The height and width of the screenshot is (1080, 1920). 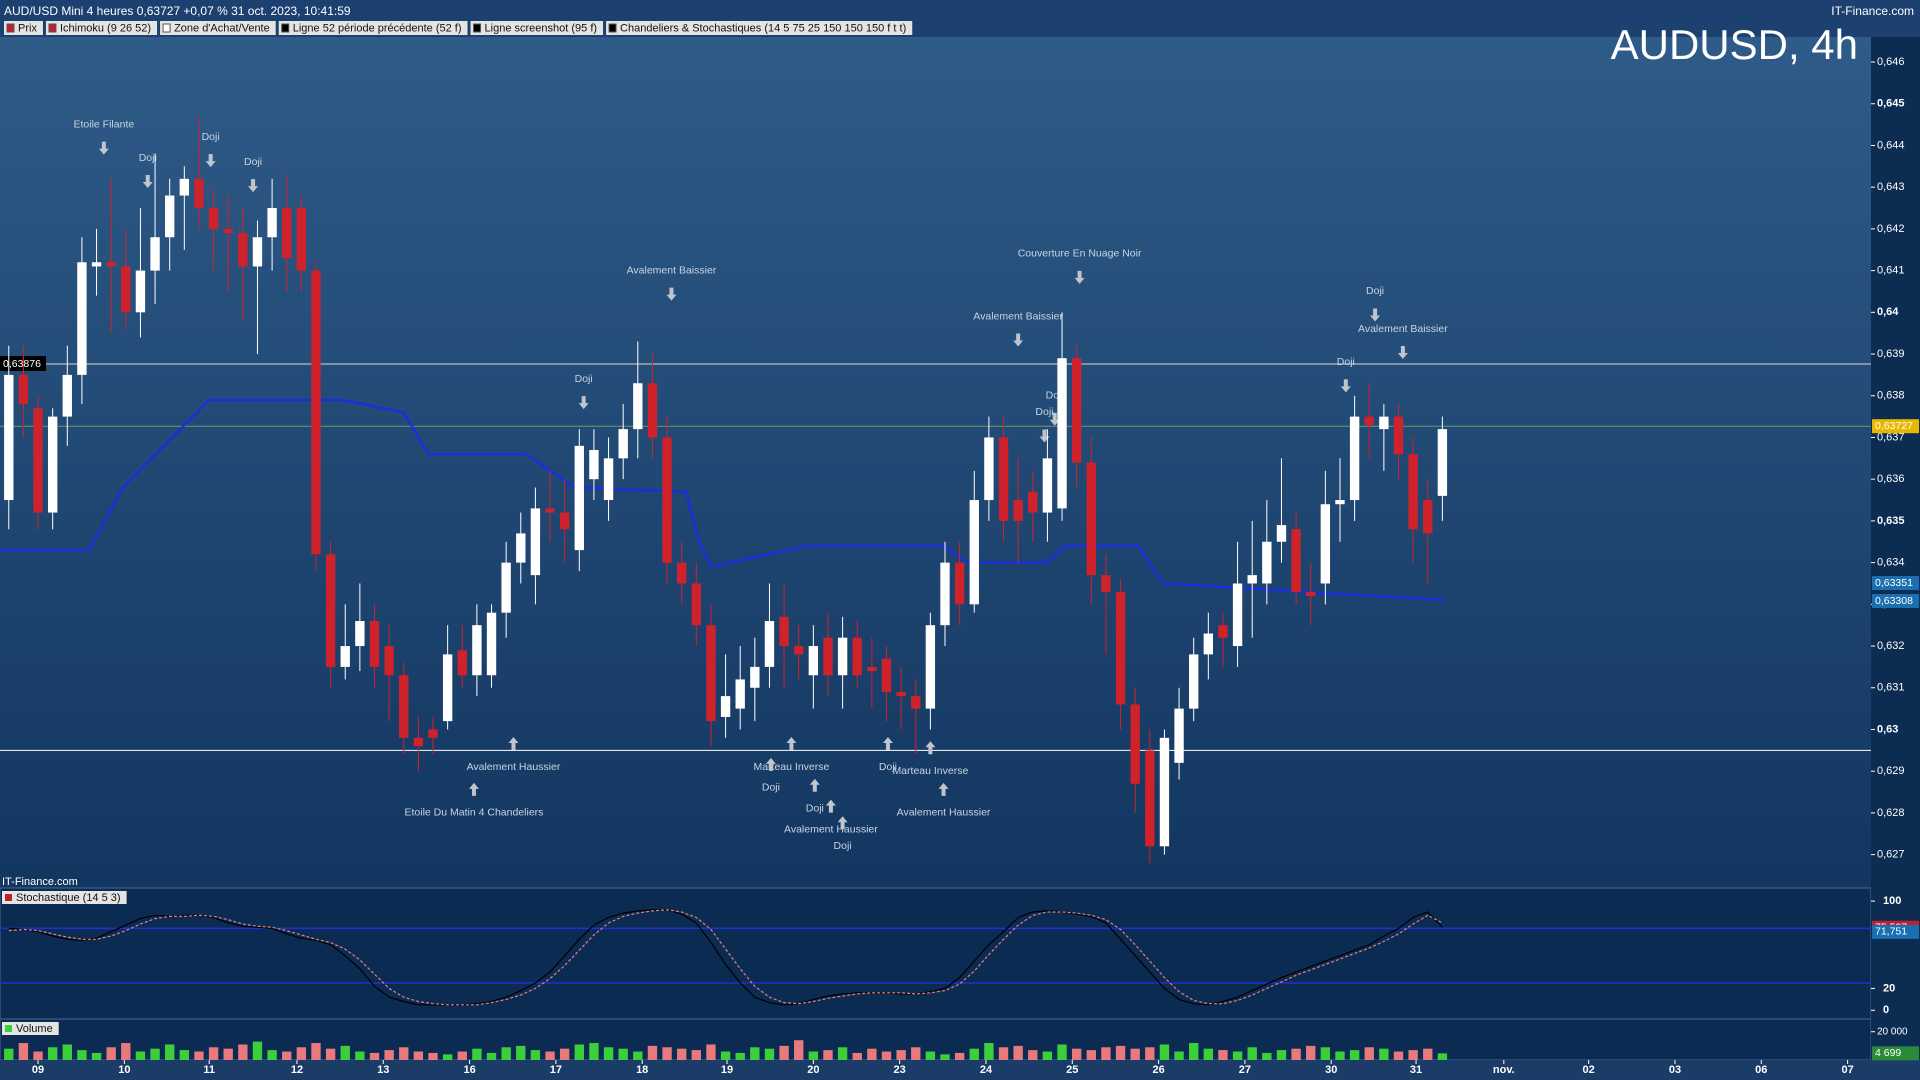 What do you see at coordinates (68, 898) in the screenshot?
I see `panel-title: Stochastique (14 5 3)` at bounding box center [68, 898].